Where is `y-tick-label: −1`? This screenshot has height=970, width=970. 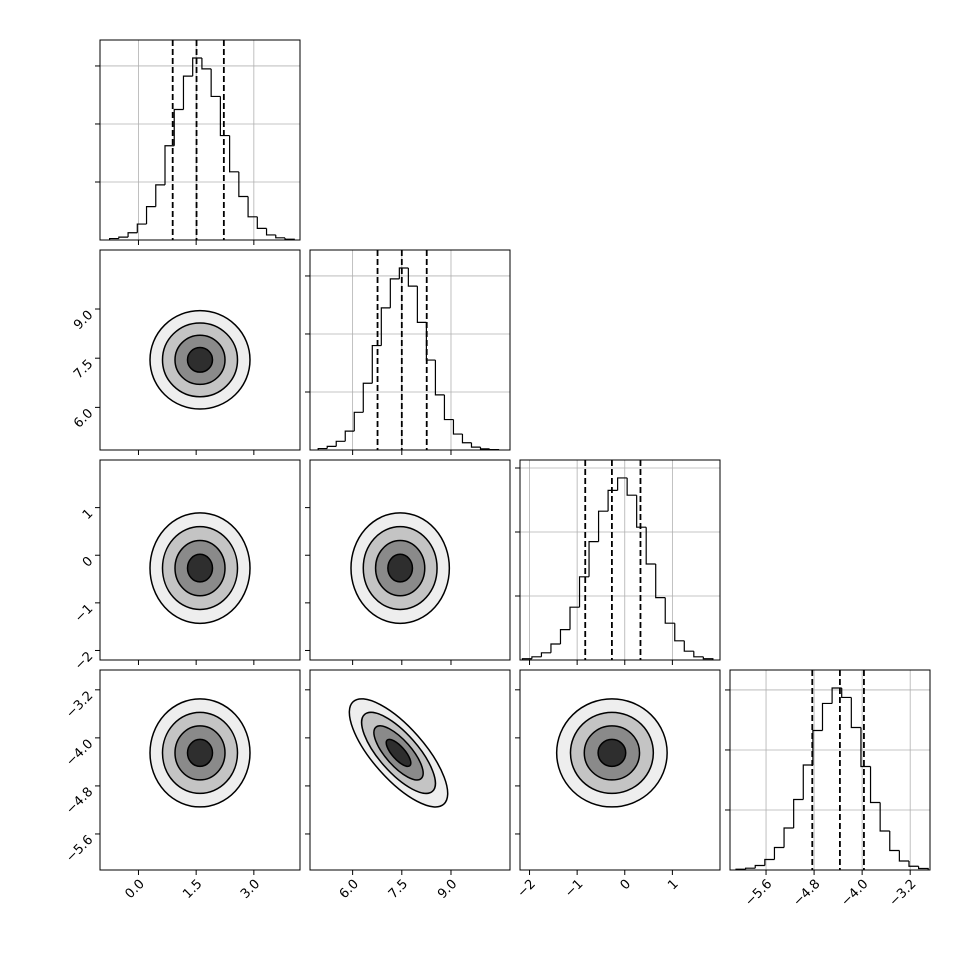
y-tick-label: −1 is located at coordinates (84, 614).